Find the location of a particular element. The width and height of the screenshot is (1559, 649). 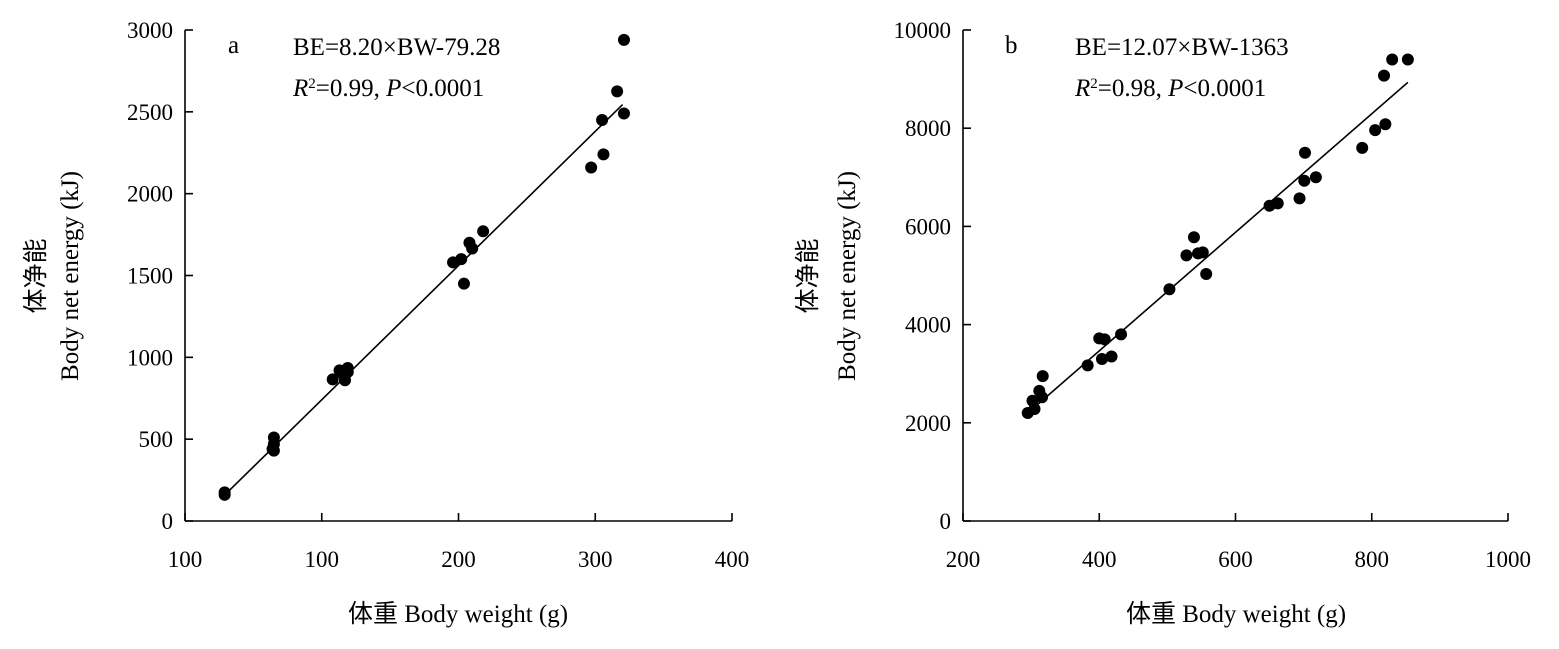

y-tick-label: 1000 is located at coordinates (150, 357).